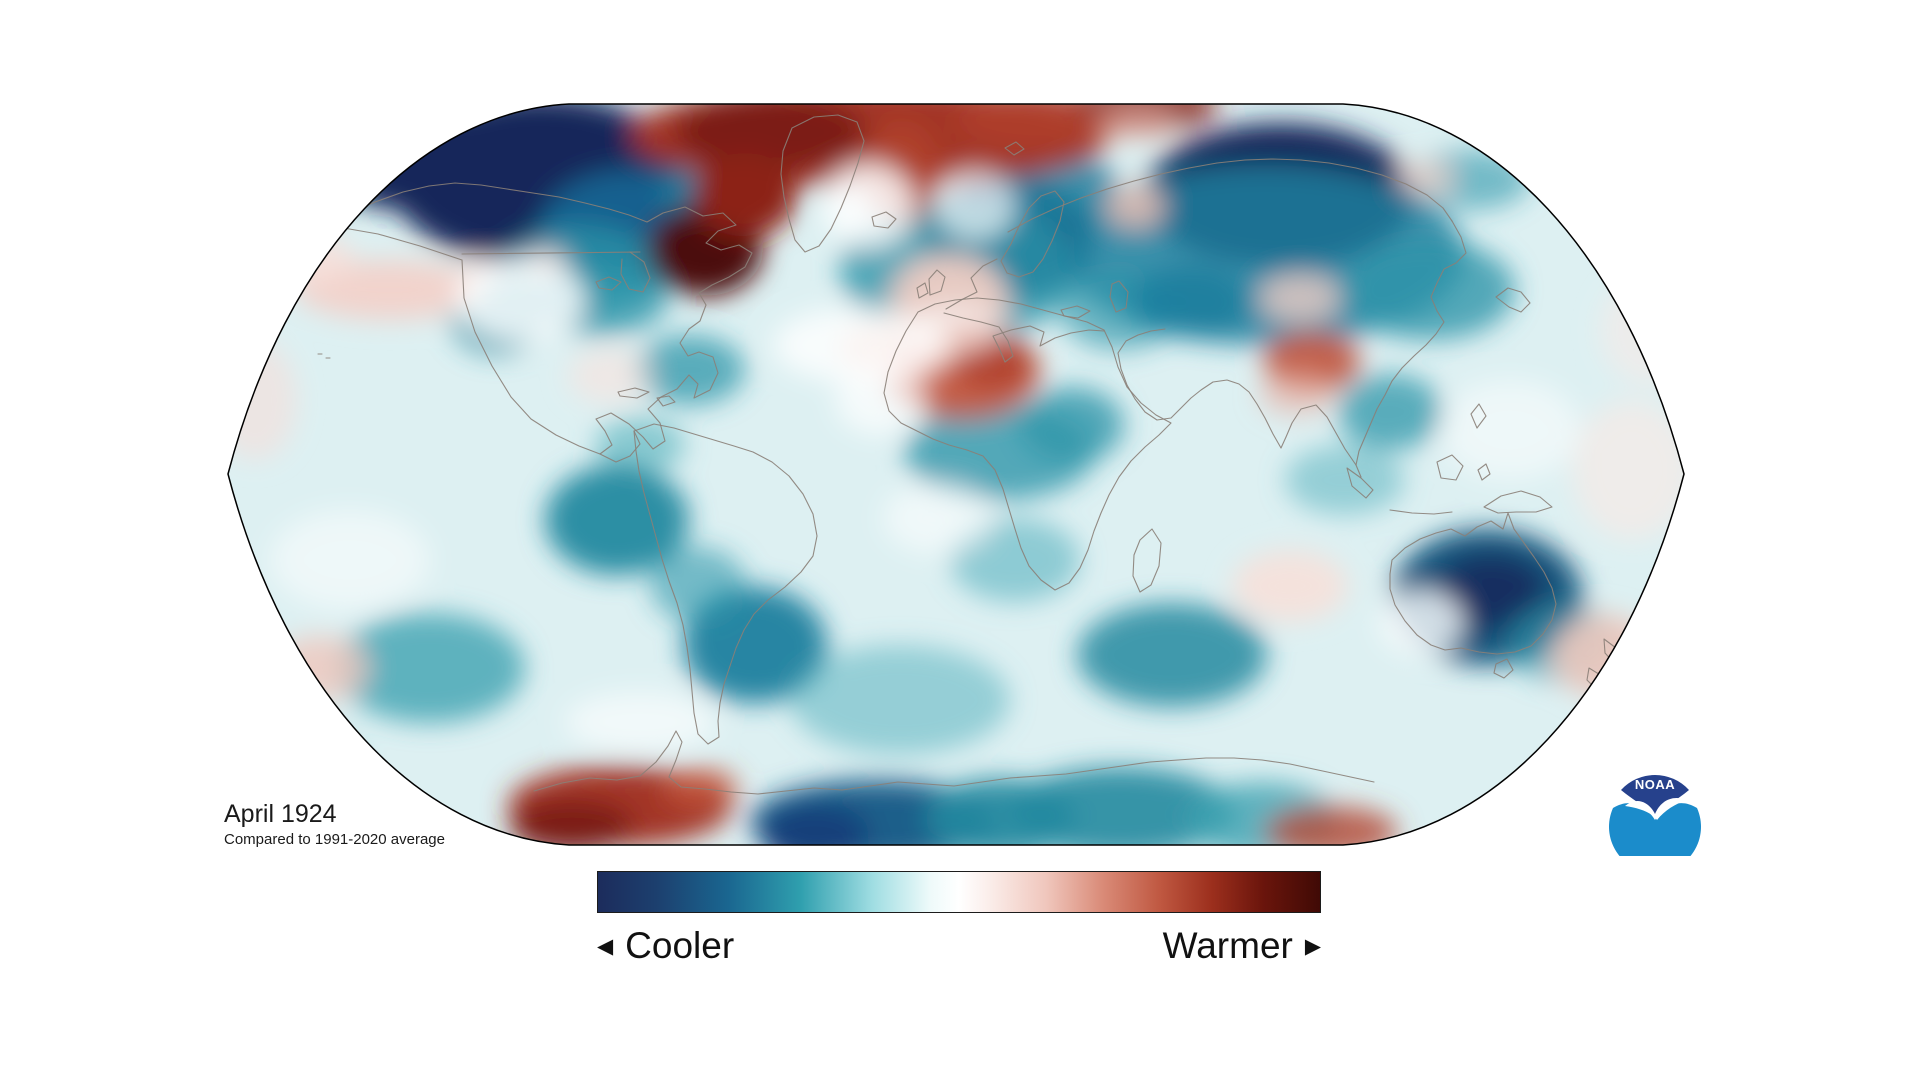  I want to click on caption-subtitle: Compared to 1991-2020 average, so click(334, 839).